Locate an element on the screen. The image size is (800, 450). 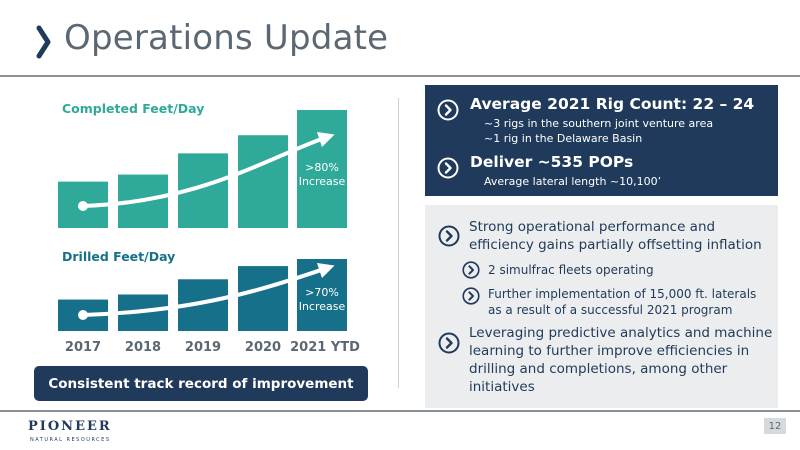
summary-banner: Consistent track record of improvement is located at coordinates (201, 383).